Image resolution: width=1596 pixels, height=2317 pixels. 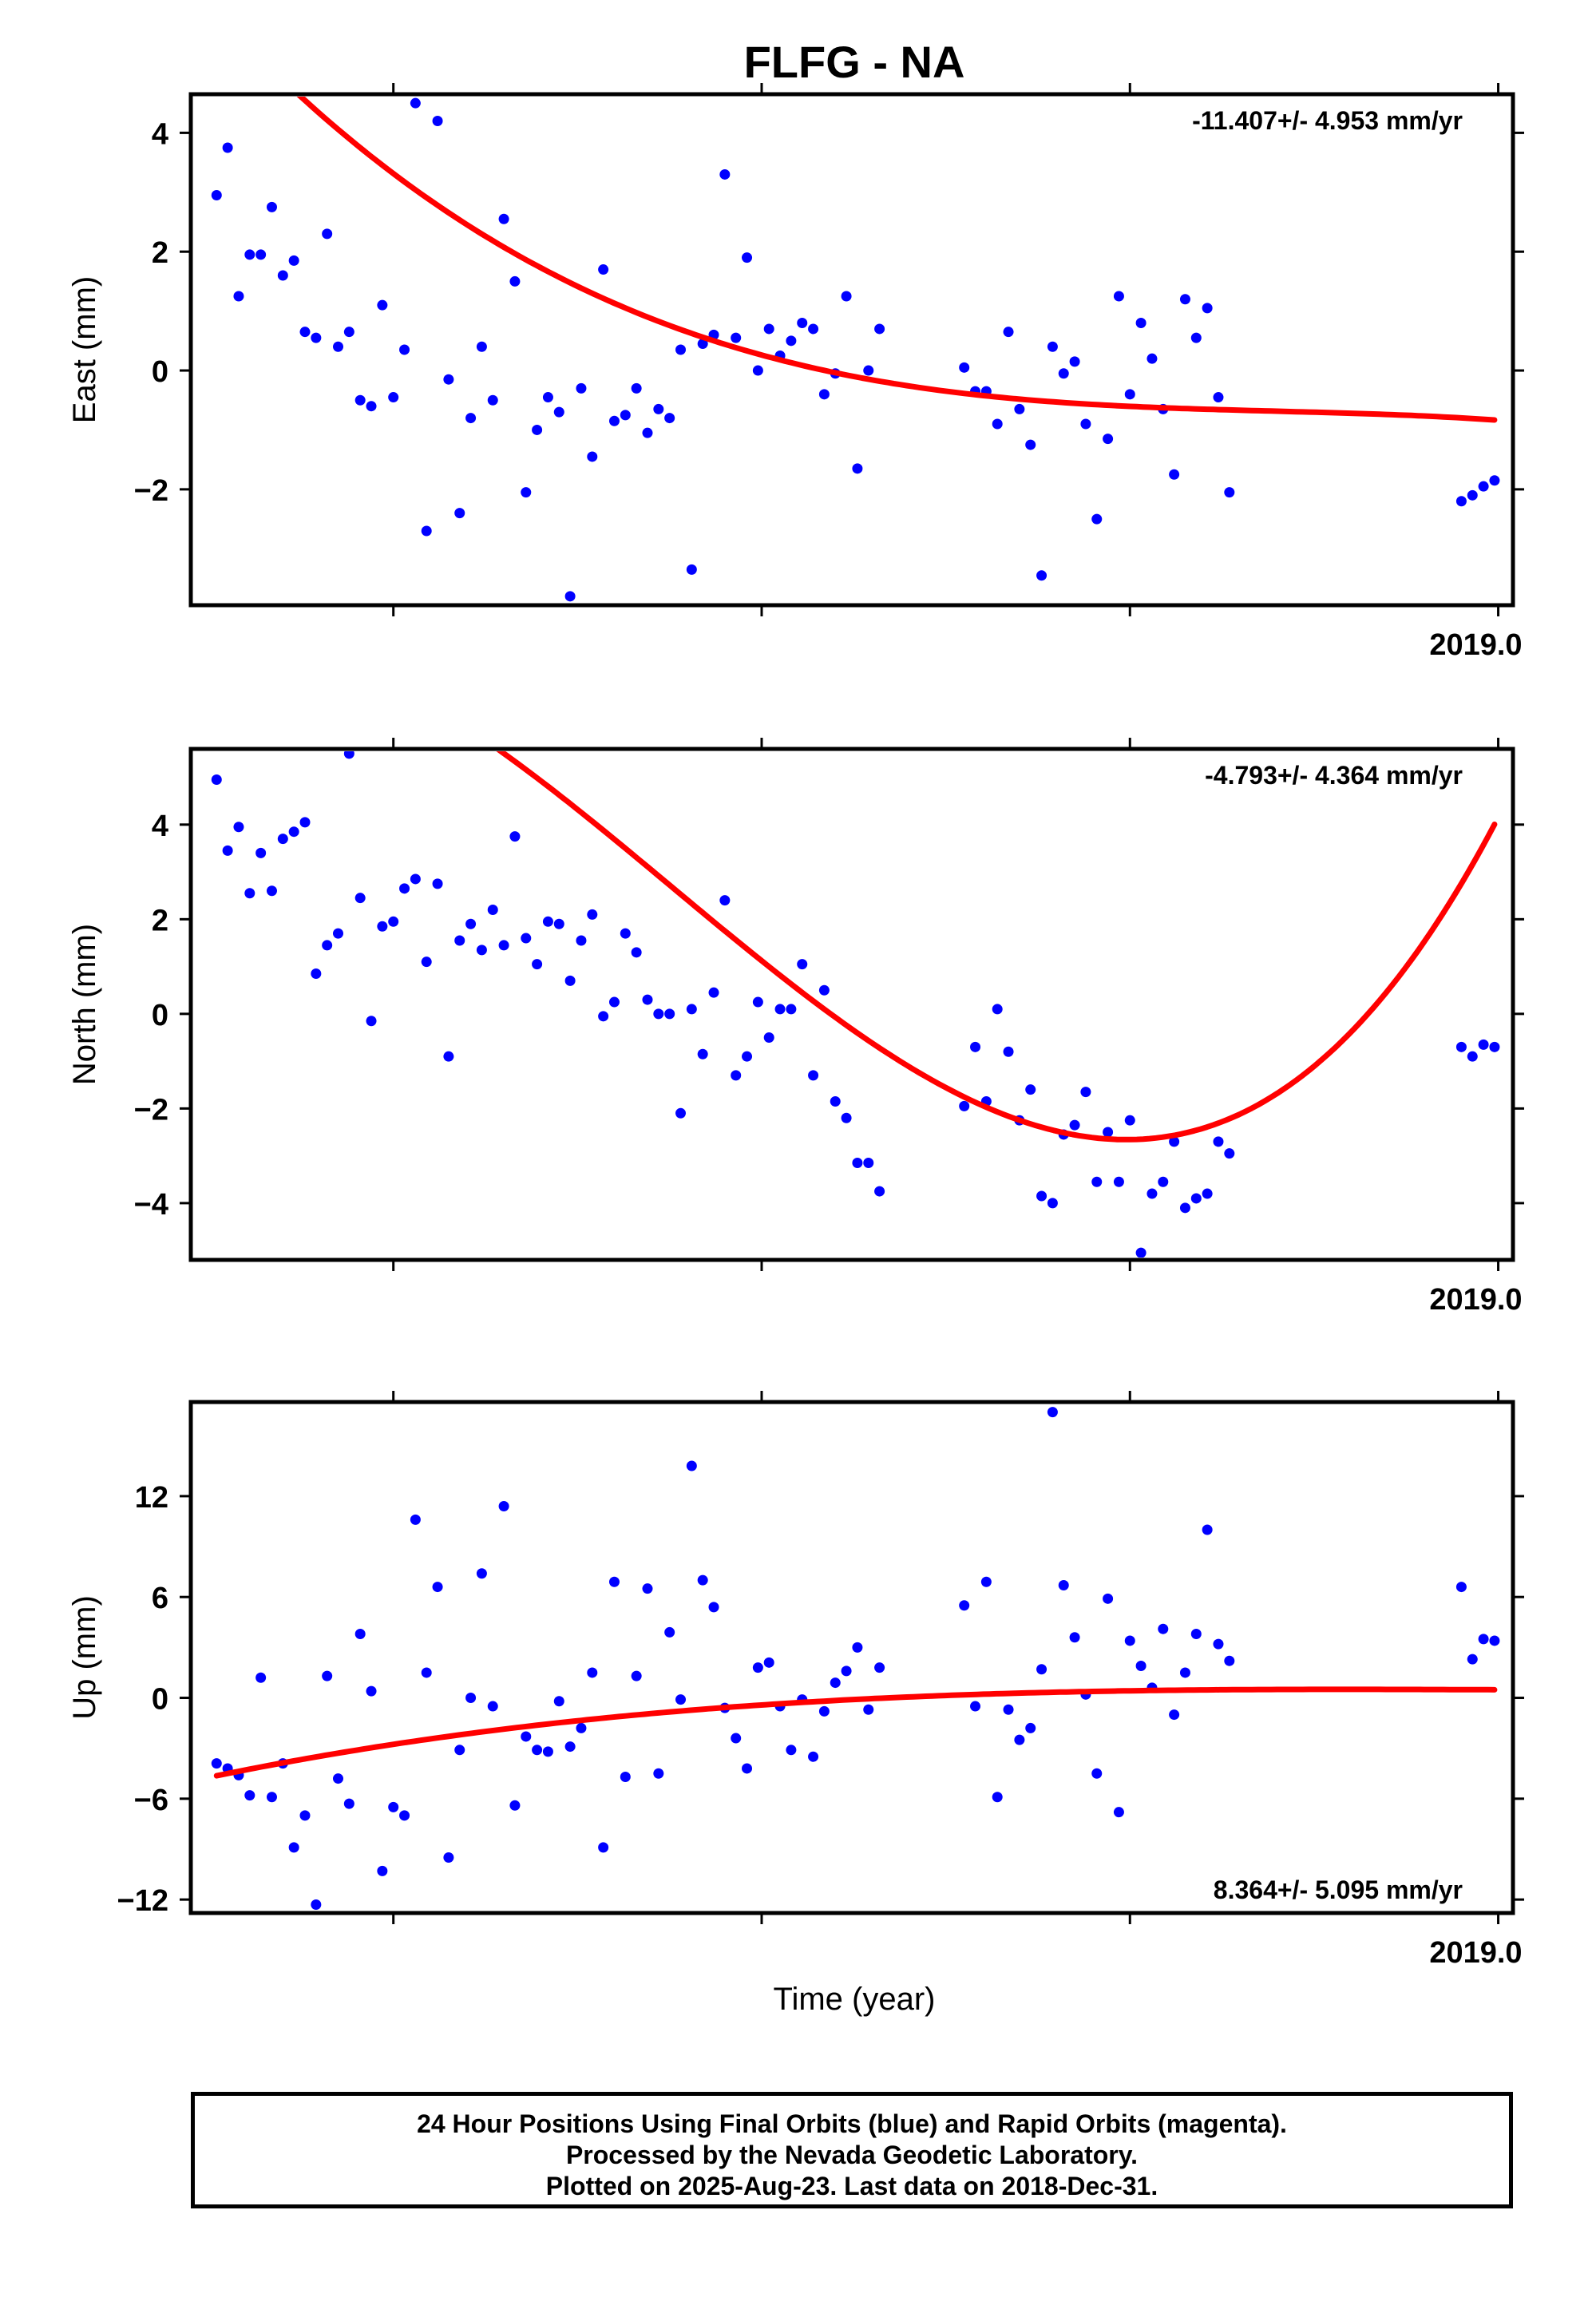 What do you see at coordinates (1327, 120) in the screenshot?
I see `rate-annotation: -11.407+/- 4.953 mm/yr` at bounding box center [1327, 120].